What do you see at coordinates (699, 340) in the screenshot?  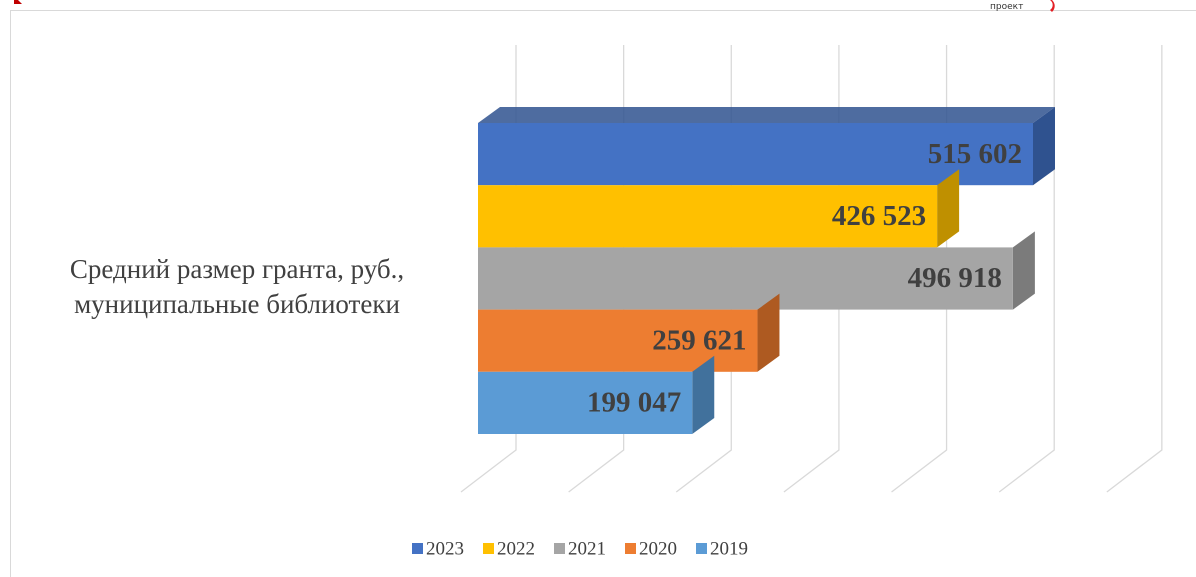 I see `data-label: 259 621` at bounding box center [699, 340].